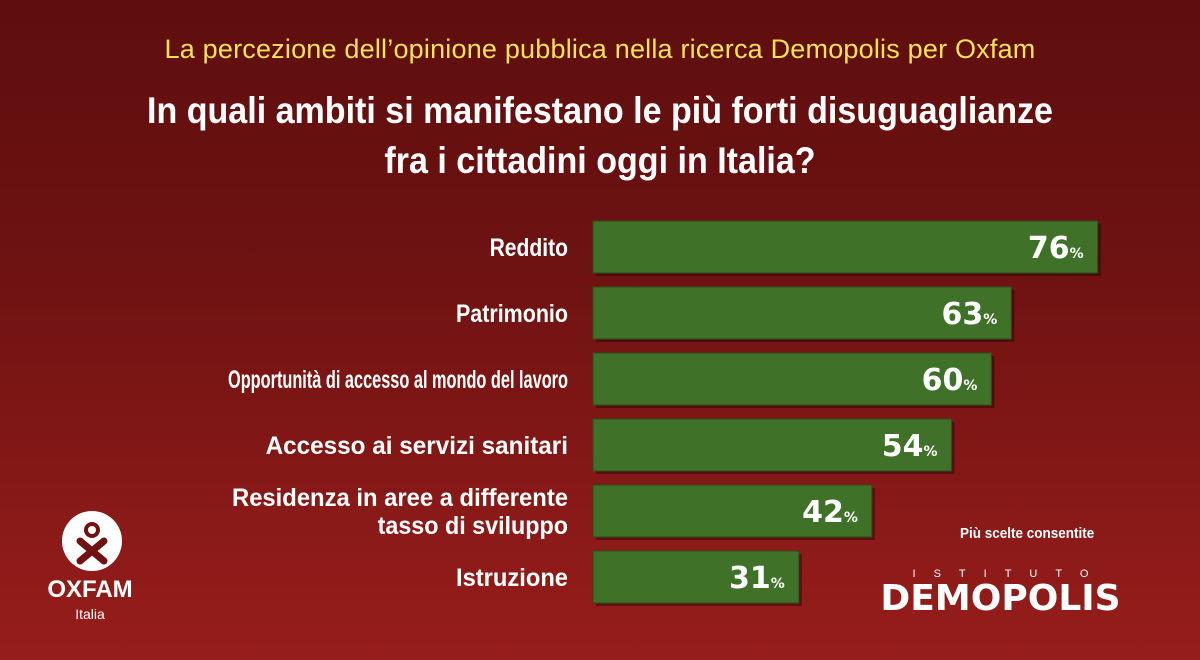  What do you see at coordinates (600, 160) in the screenshot?
I see `chart-title-line2: fra i cittadini oggi in Italia?` at bounding box center [600, 160].